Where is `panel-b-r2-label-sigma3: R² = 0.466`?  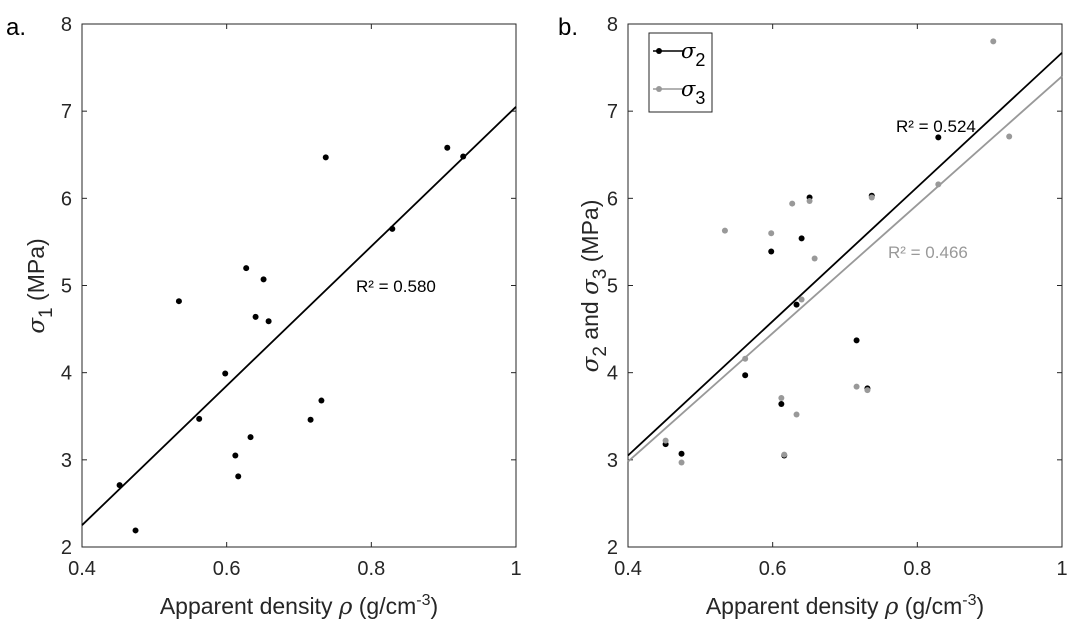
panel-b-r2-label-sigma3: R² = 0.466 is located at coordinates (928, 252).